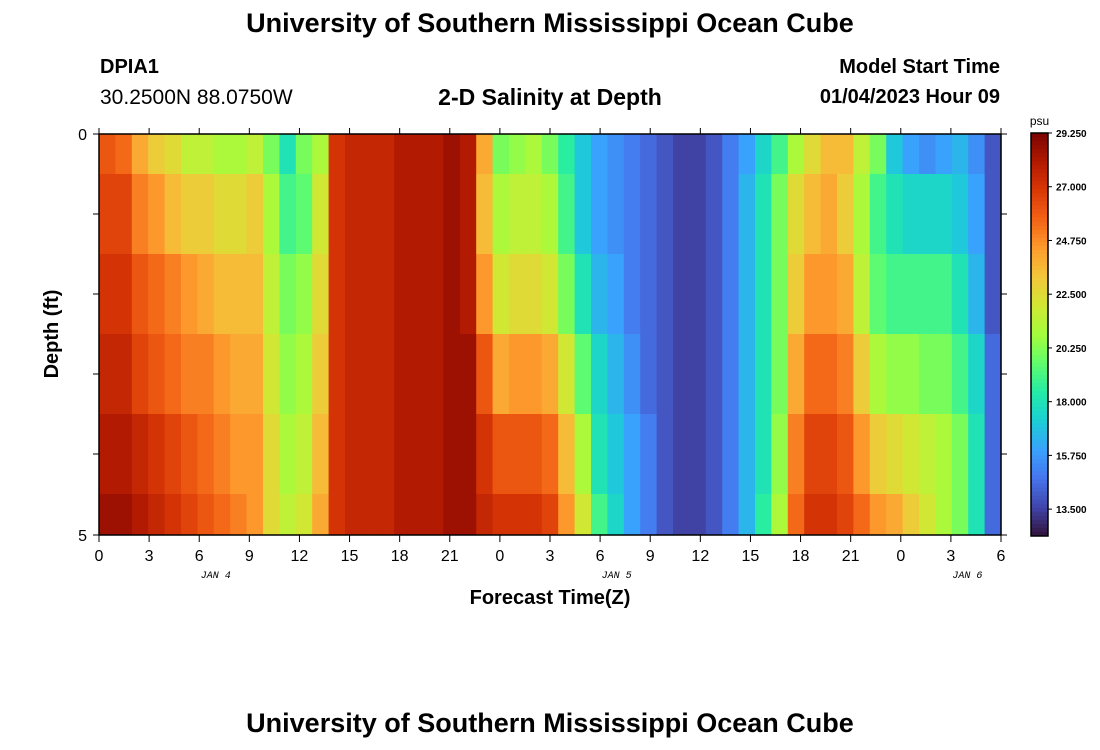  I want to click on plot-title: 2-D Salinity at Depth, so click(550, 97).